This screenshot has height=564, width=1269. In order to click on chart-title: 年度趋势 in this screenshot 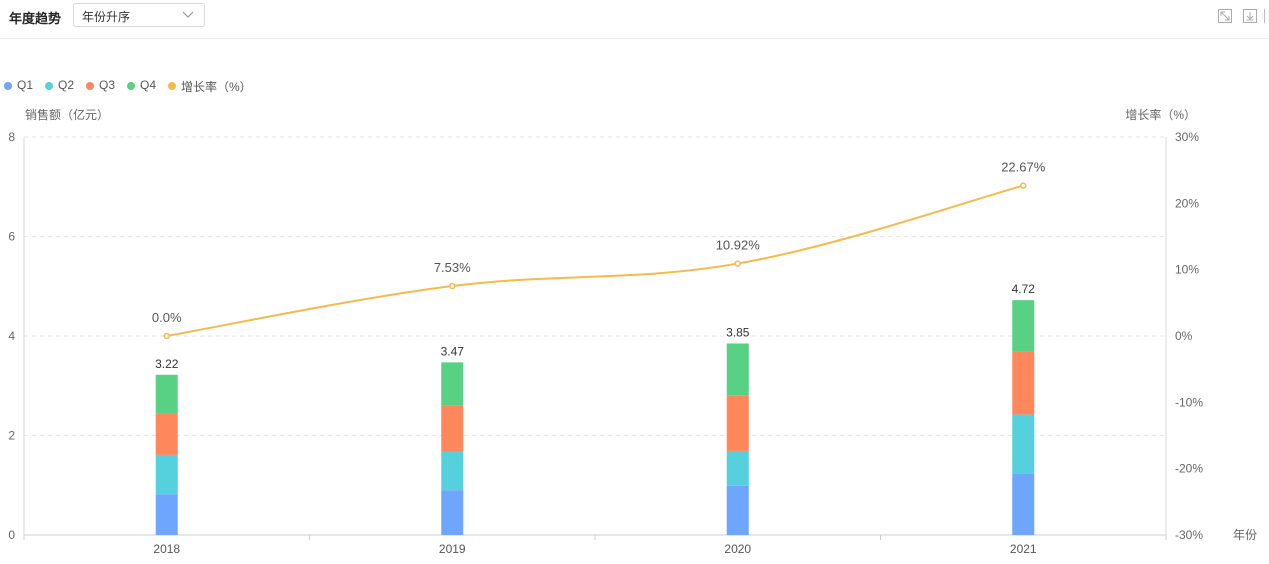, I will do `click(35, 18)`.